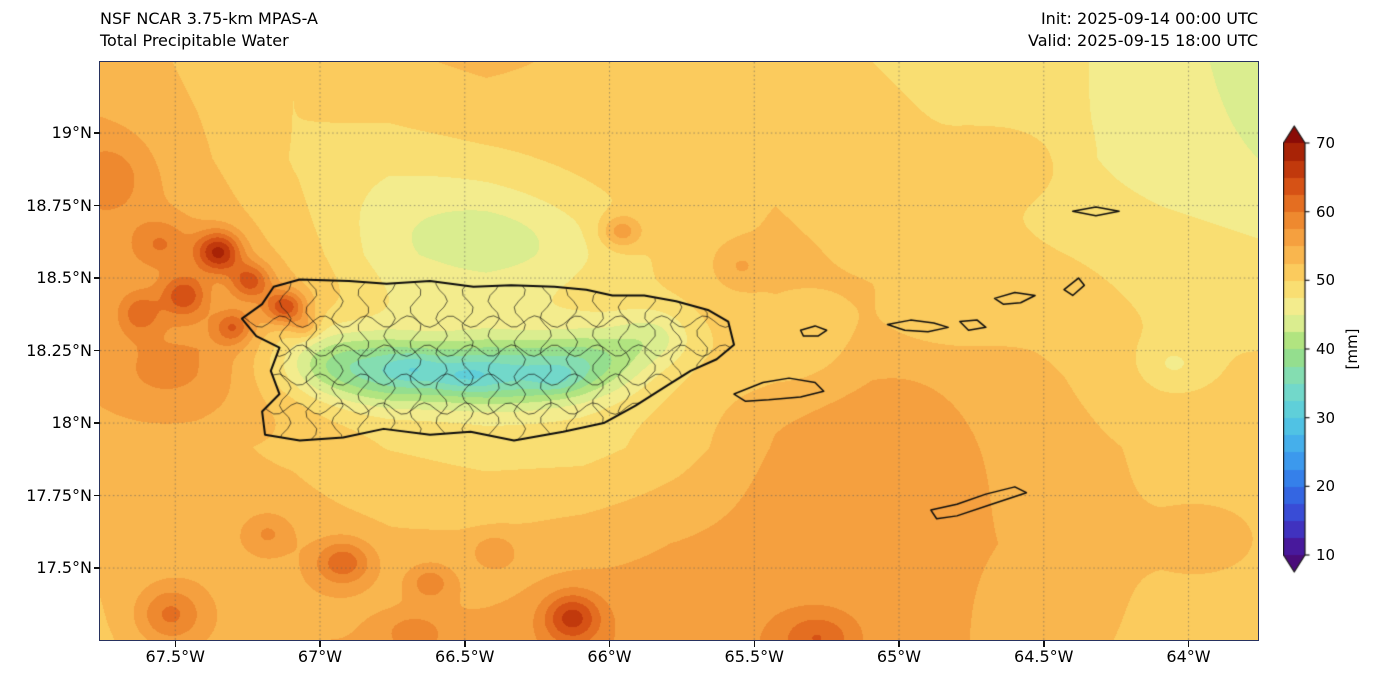 The width and height of the screenshot is (1378, 687). What do you see at coordinates (609, 656) in the screenshot?
I see `x-tick-label: 66°W` at bounding box center [609, 656].